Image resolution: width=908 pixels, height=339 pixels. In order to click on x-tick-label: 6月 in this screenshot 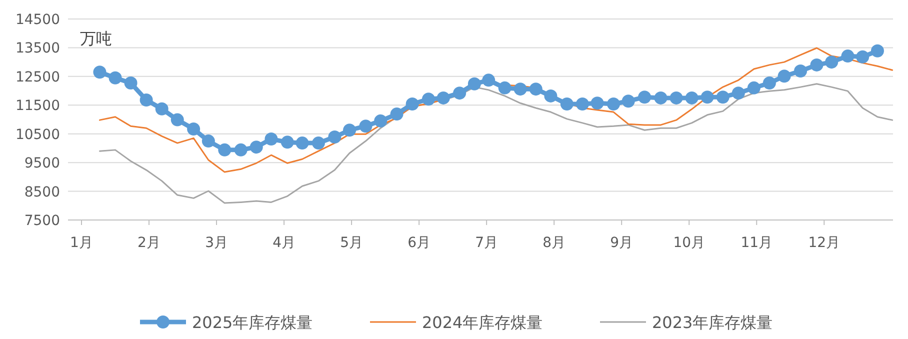, I will do `click(419, 243)`.